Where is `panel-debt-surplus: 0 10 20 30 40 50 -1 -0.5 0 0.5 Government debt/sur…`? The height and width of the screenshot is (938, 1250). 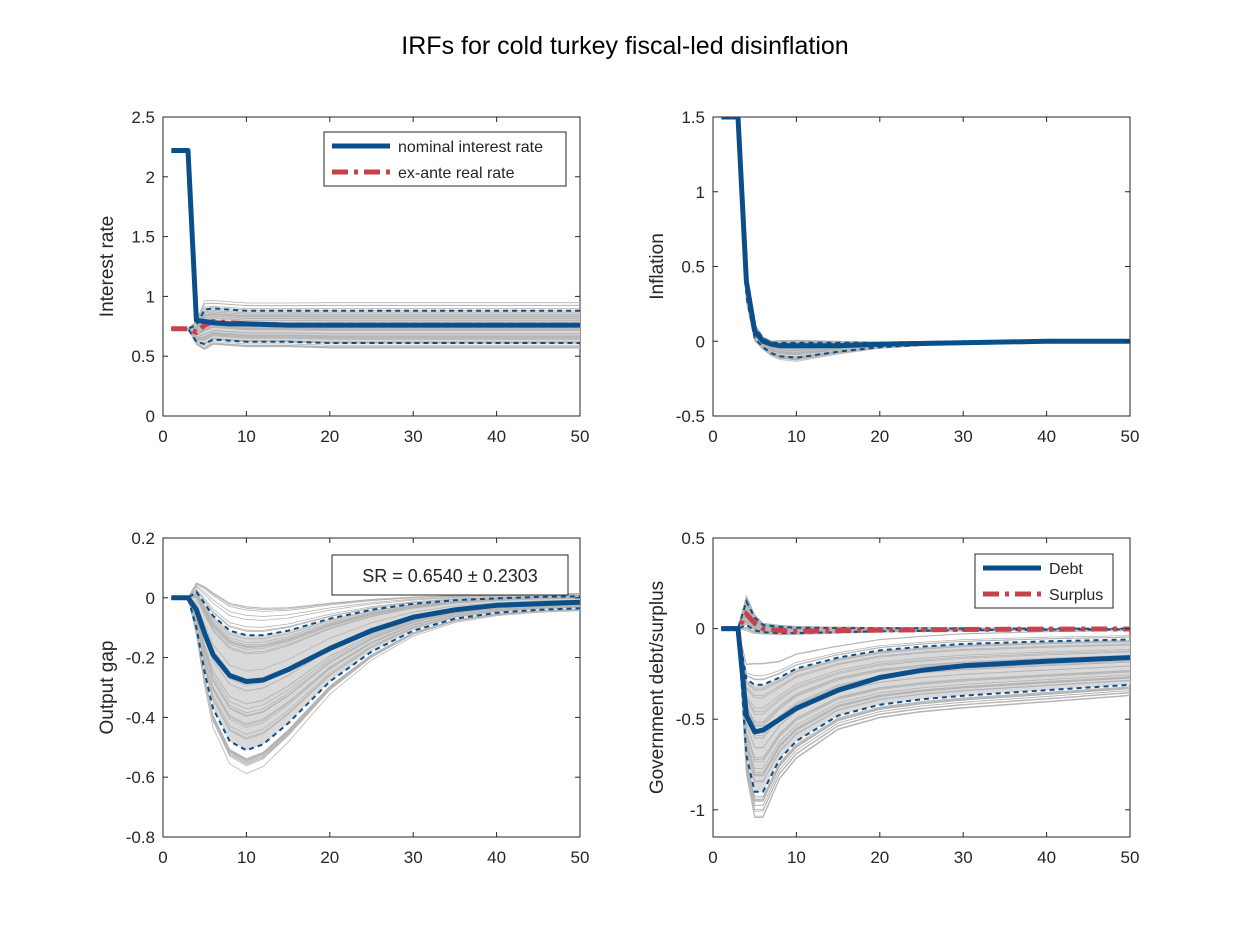
panel-debt-surplus: 0 10 20 30 40 50 -1 -0.5 0 0.5 Government debt/sur… is located at coordinates (893, 698).